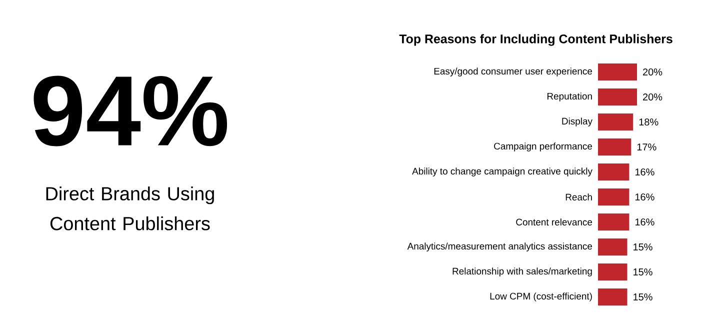  I want to click on y-tick-label: Campaign performance, so click(543, 147).